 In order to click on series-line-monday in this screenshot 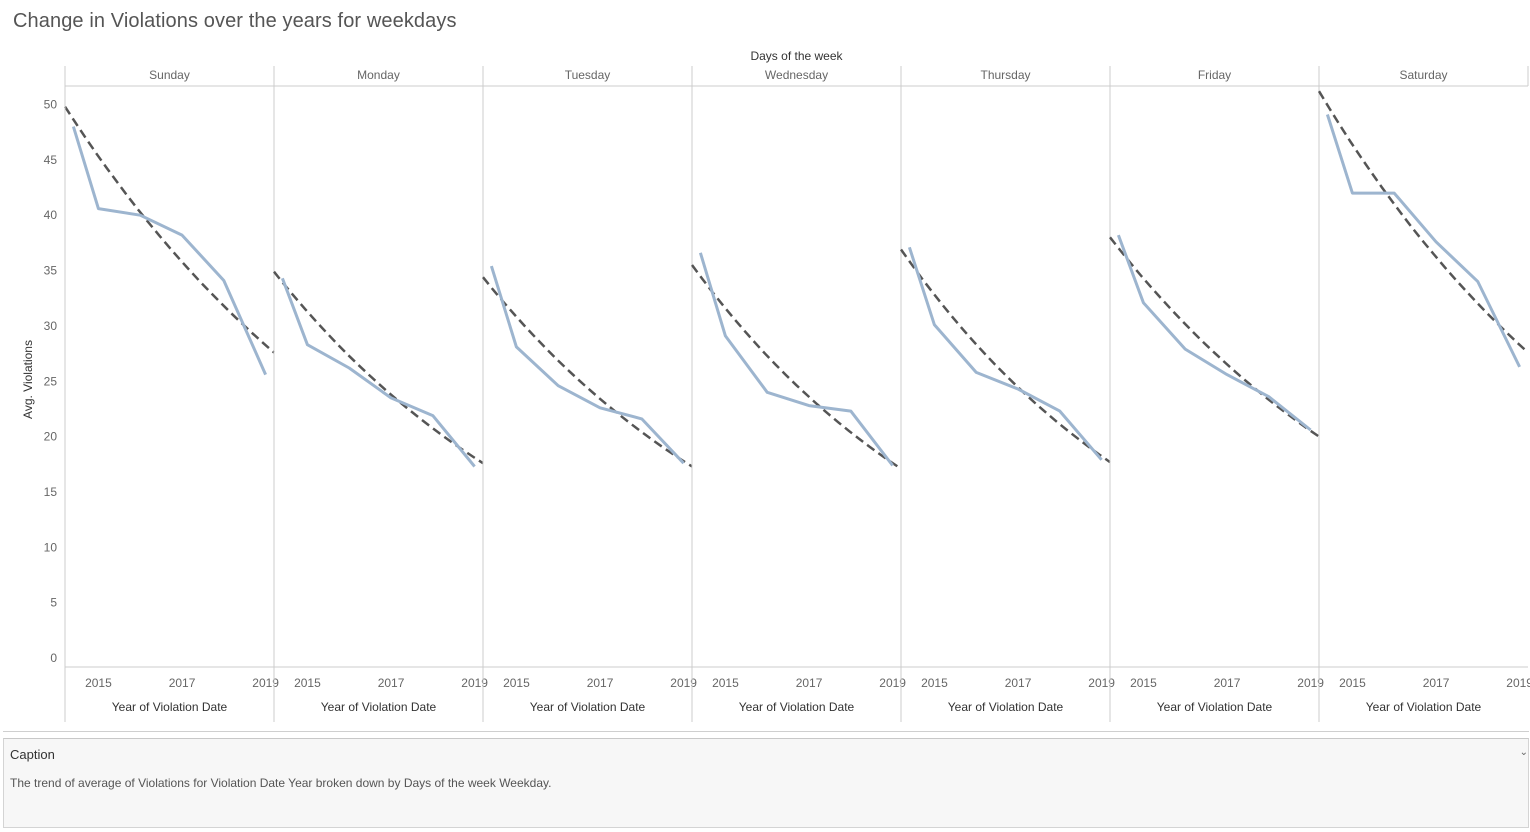, I will do `click(378, 372)`.